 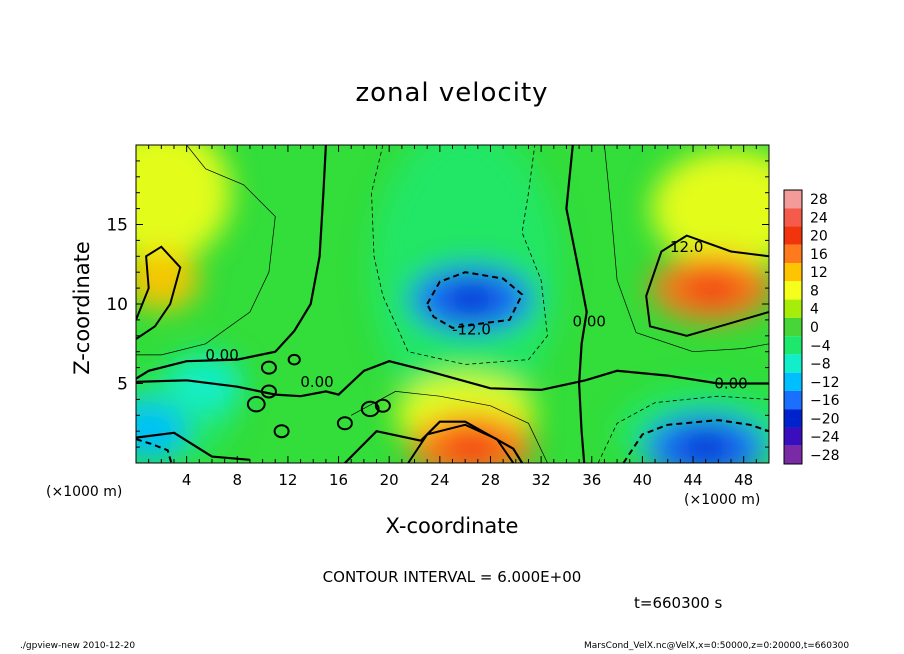 What do you see at coordinates (825, 419) in the screenshot?
I see `colorbar-label: −20` at bounding box center [825, 419].